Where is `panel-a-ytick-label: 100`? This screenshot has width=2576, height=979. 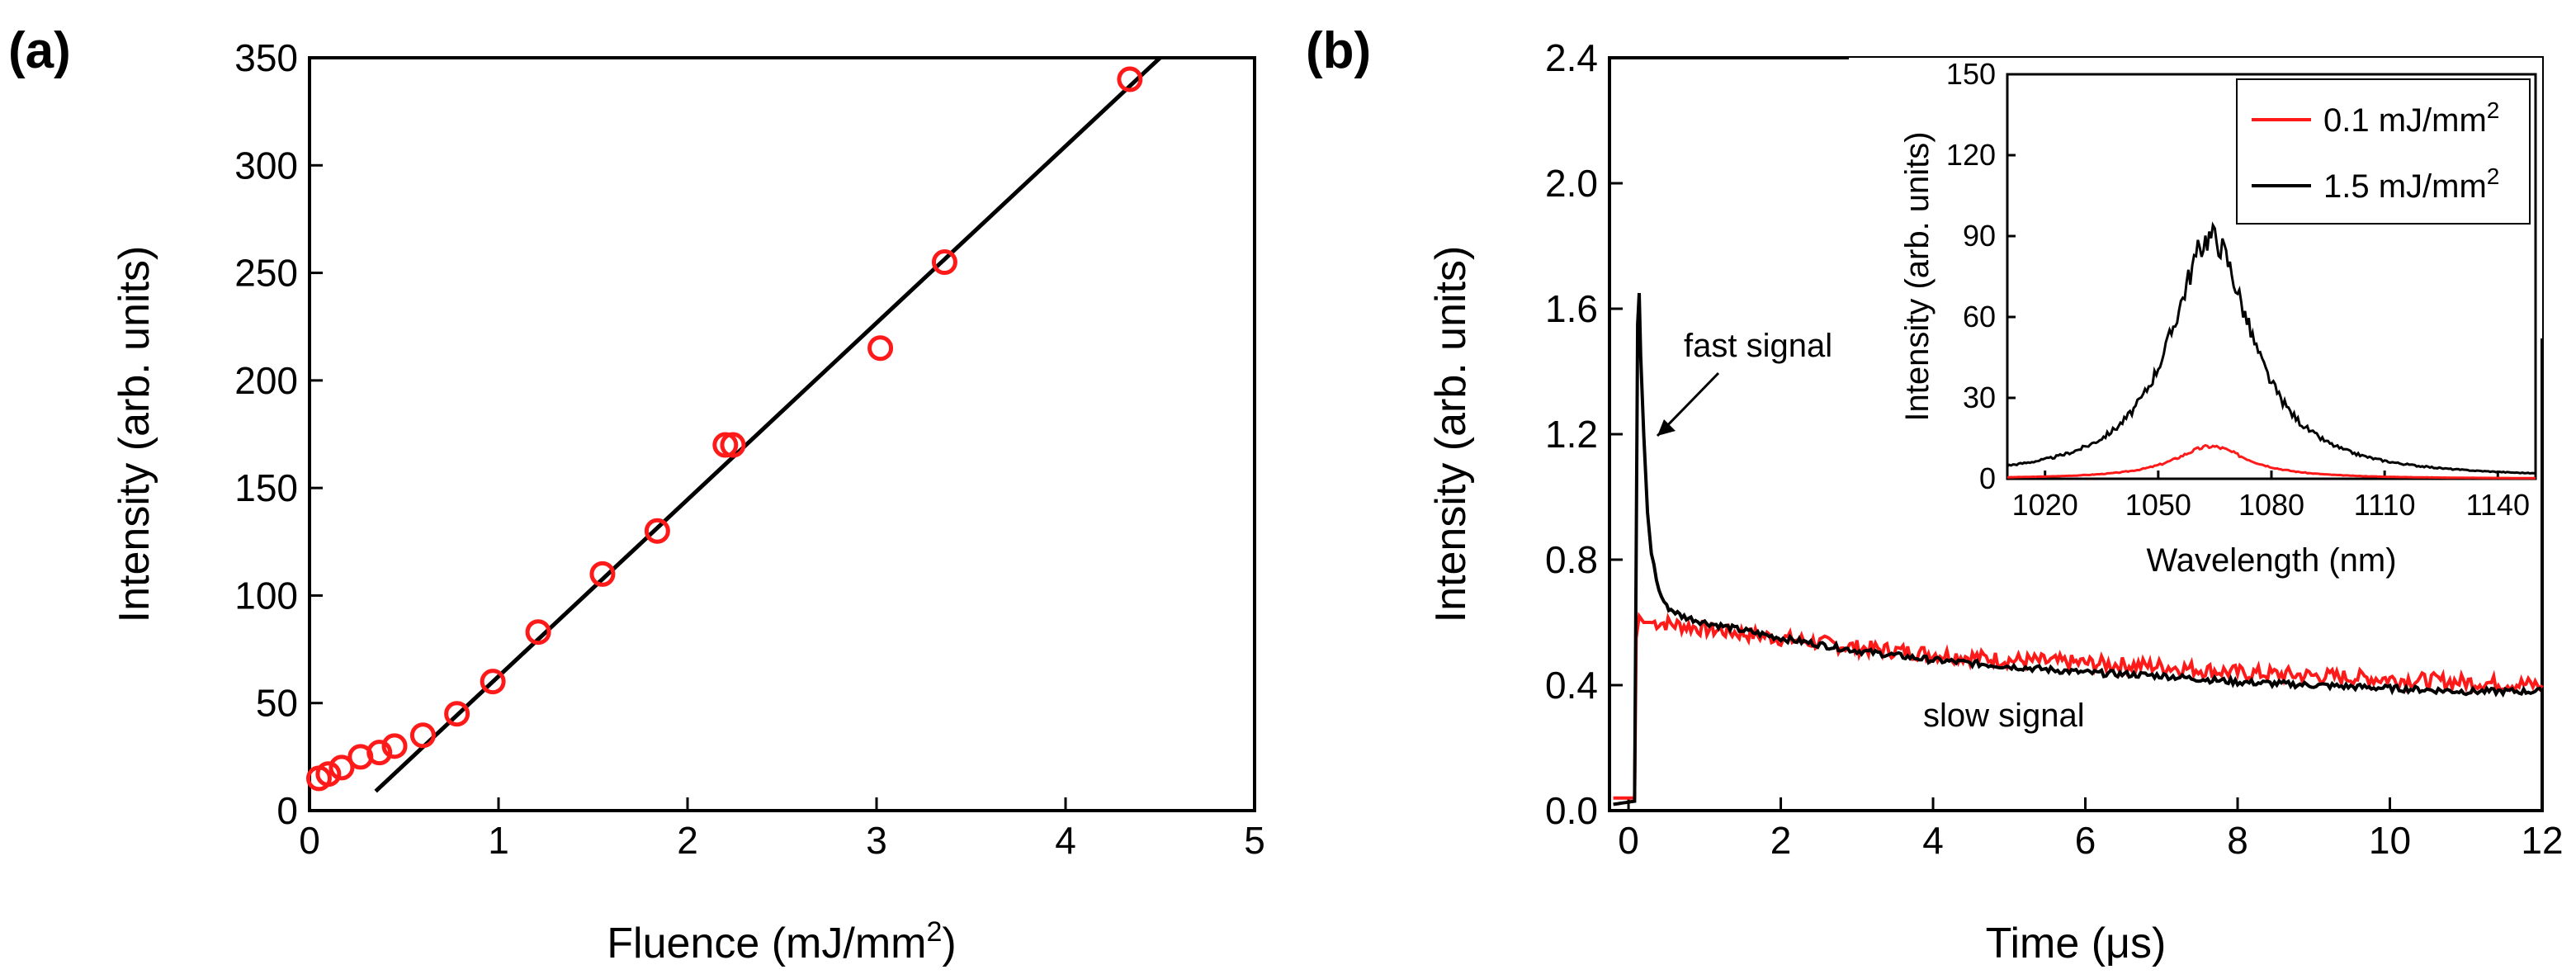
panel-a-ytick-label: 100 is located at coordinates (266, 595).